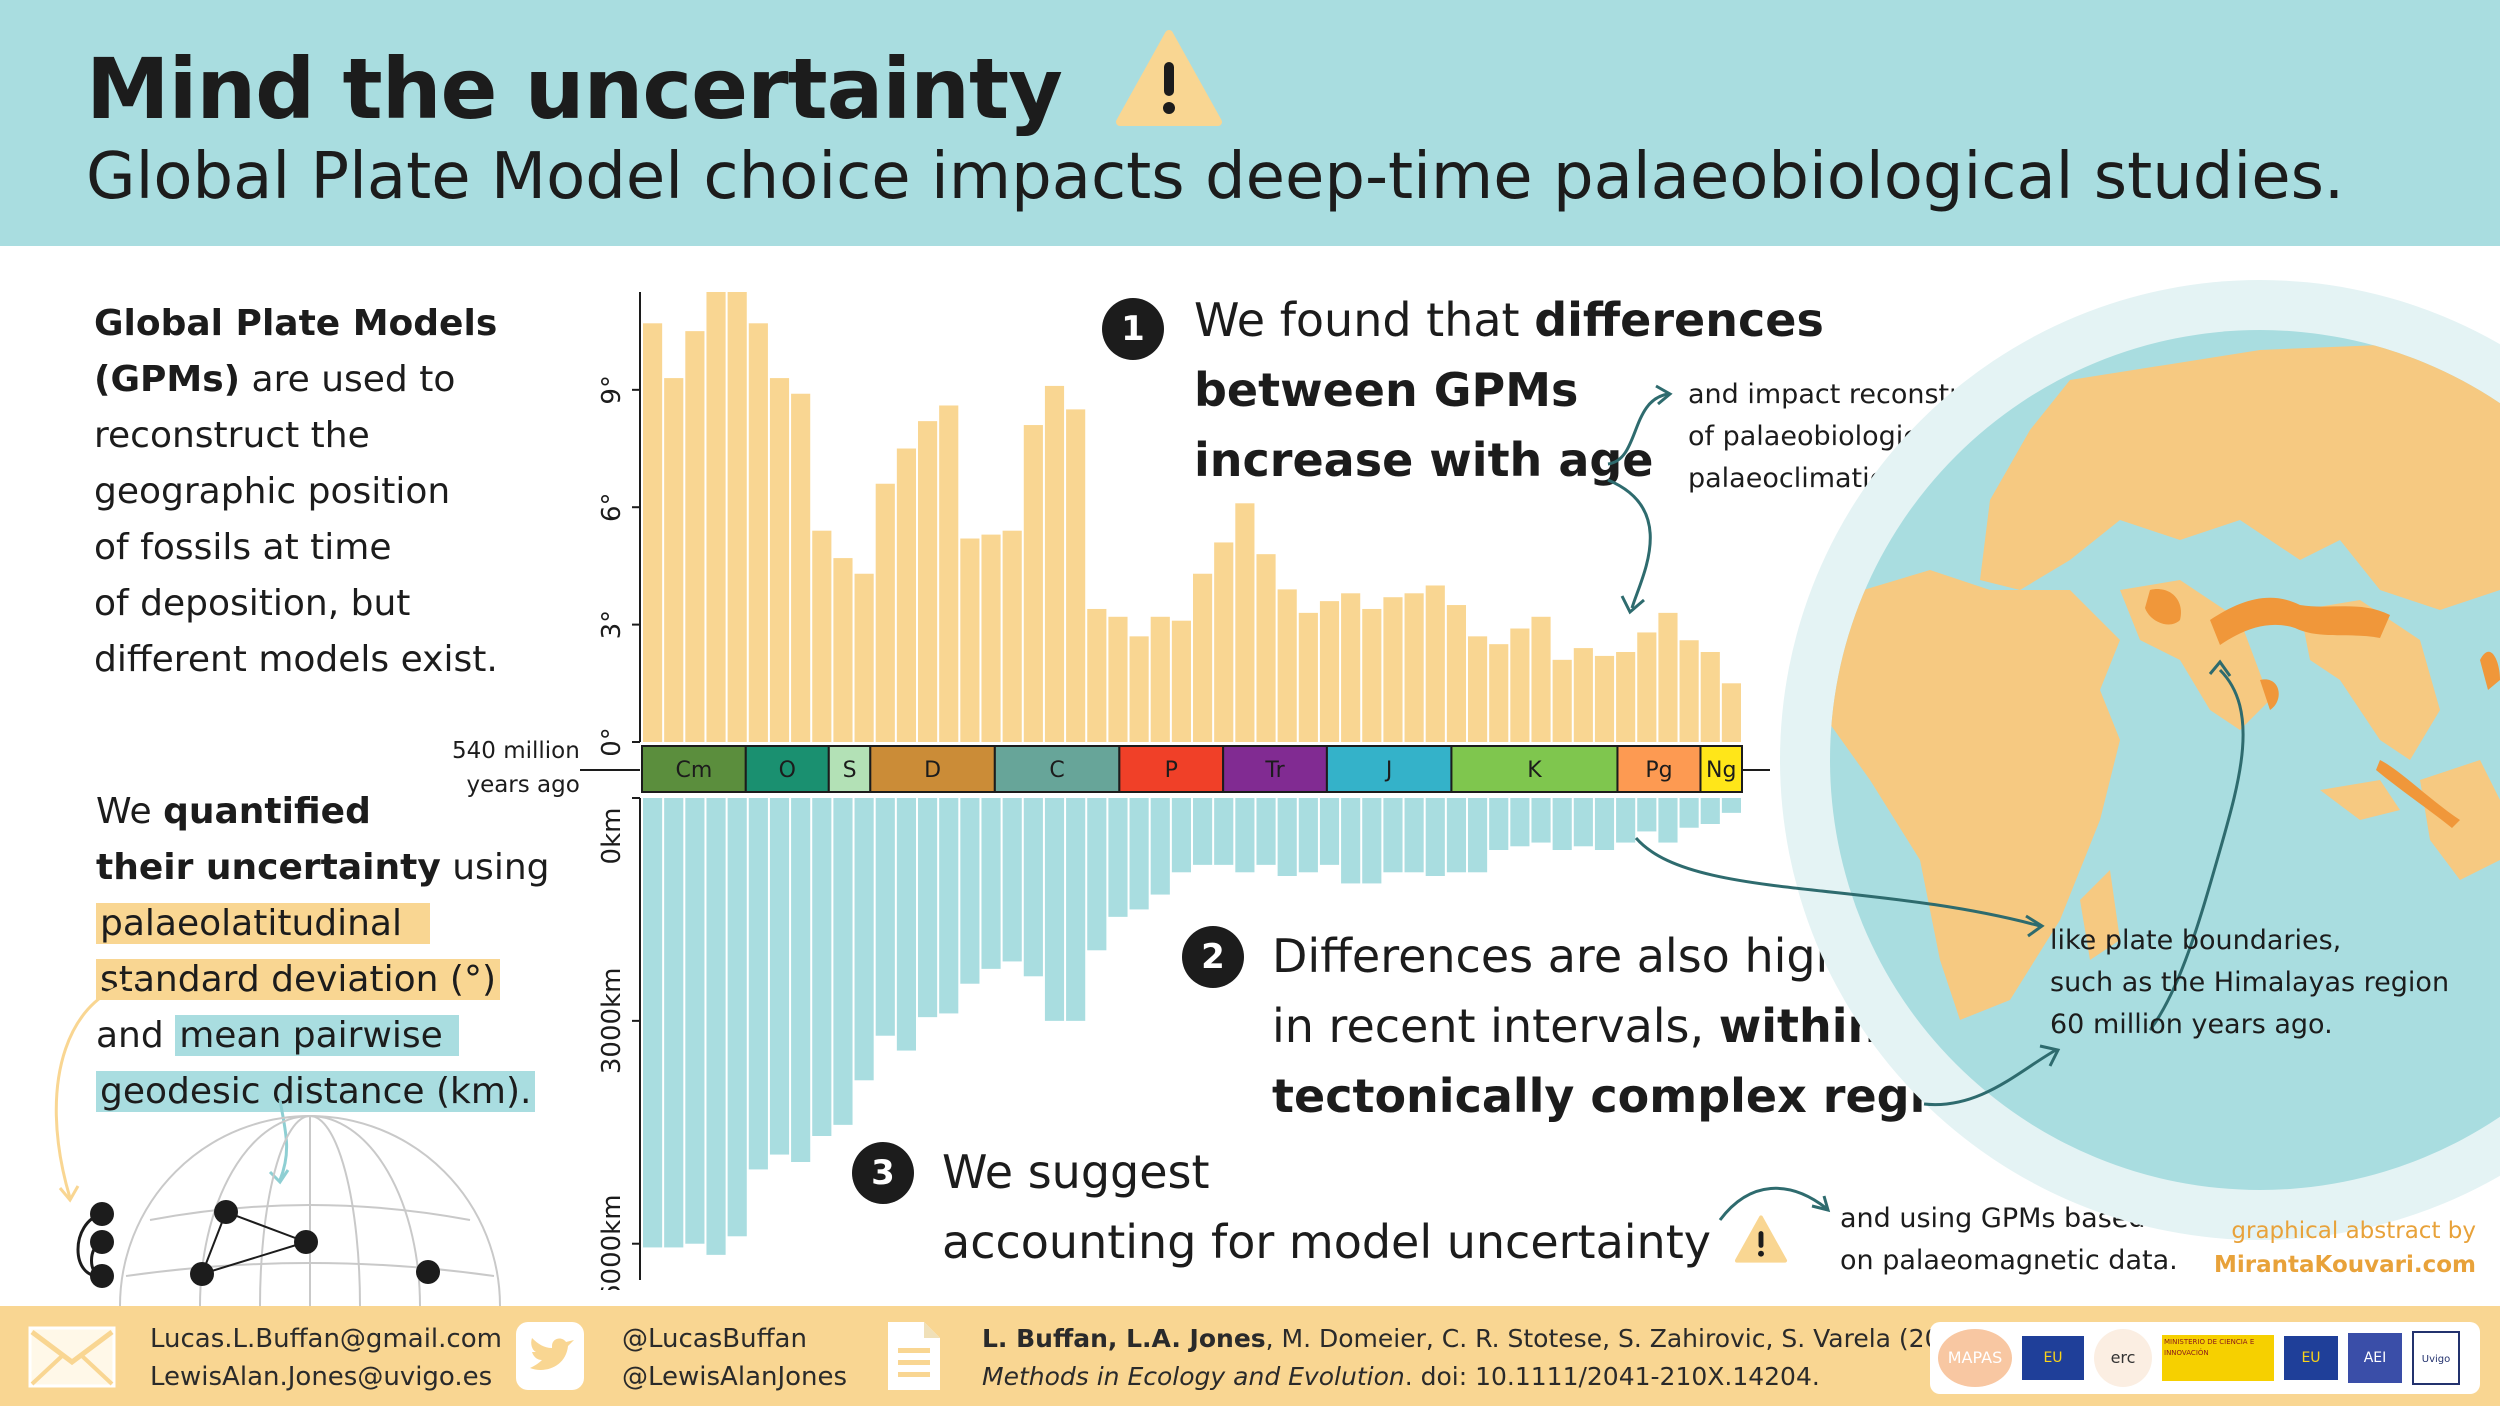  Describe the element at coordinates (1124, 1338) in the screenshot. I see `citation-authors-bold: L. Buffan, L.A. Jones` at that location.